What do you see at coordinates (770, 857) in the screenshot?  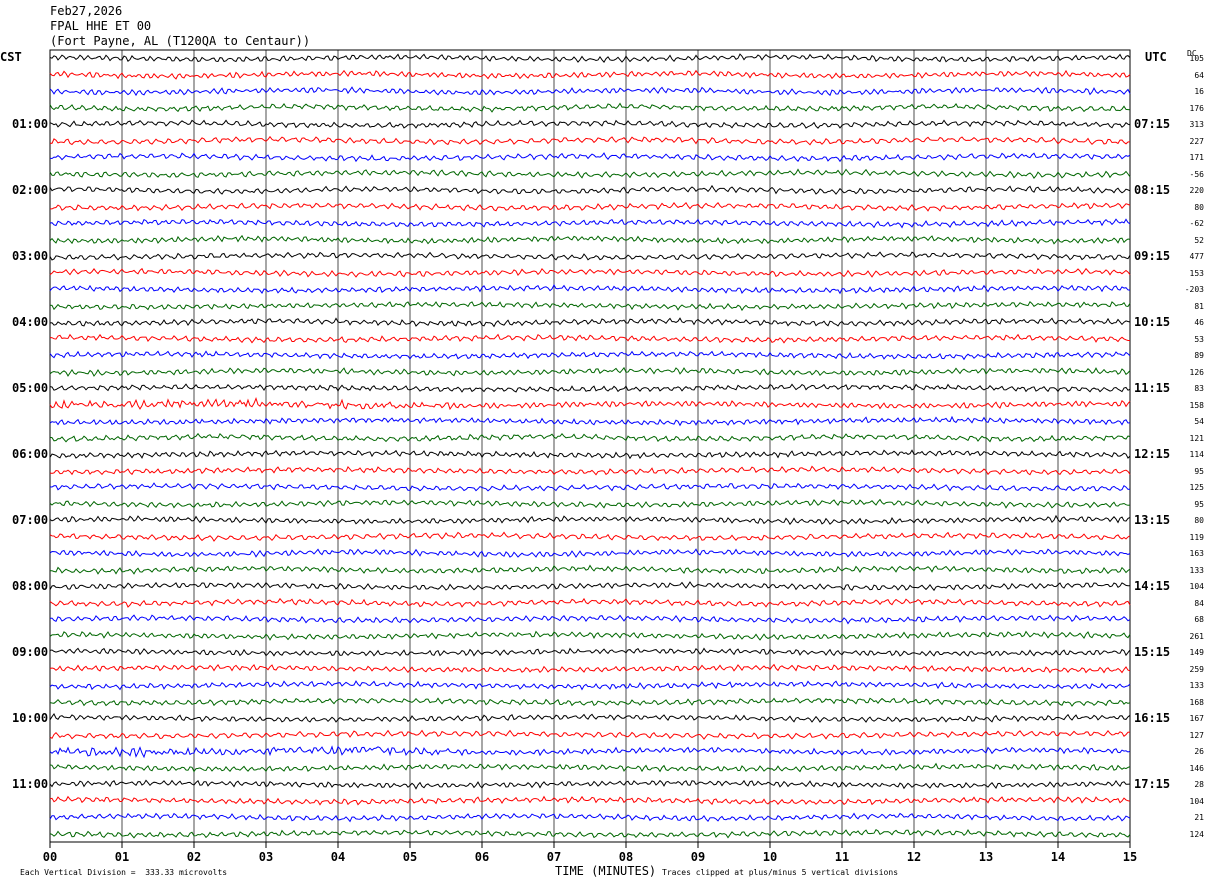 I see `x-tick-label: 10` at bounding box center [770, 857].